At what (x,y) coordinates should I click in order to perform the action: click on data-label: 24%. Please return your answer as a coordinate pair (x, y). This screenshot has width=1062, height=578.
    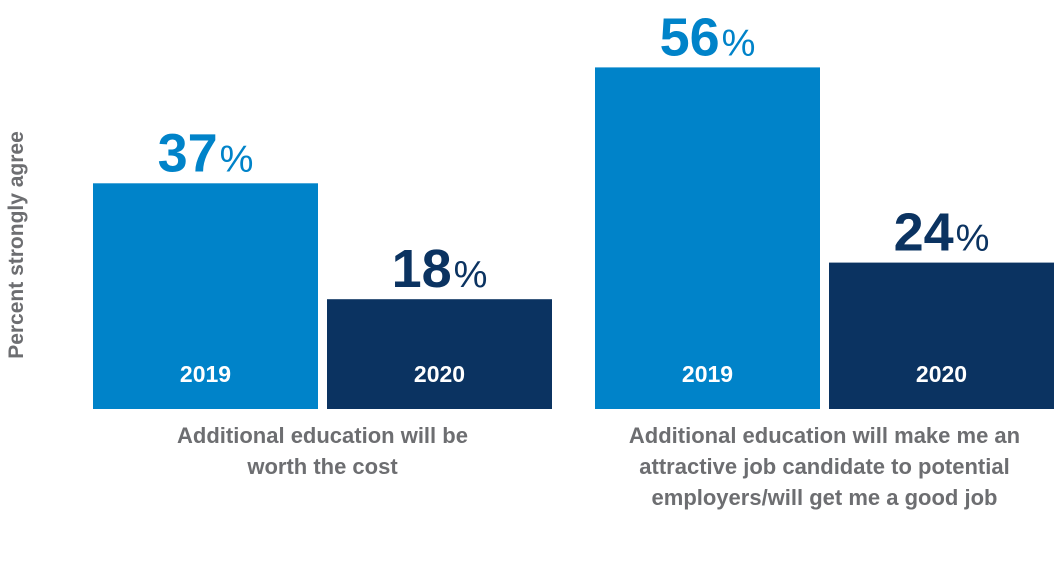
    Looking at the image, I should click on (942, 233).